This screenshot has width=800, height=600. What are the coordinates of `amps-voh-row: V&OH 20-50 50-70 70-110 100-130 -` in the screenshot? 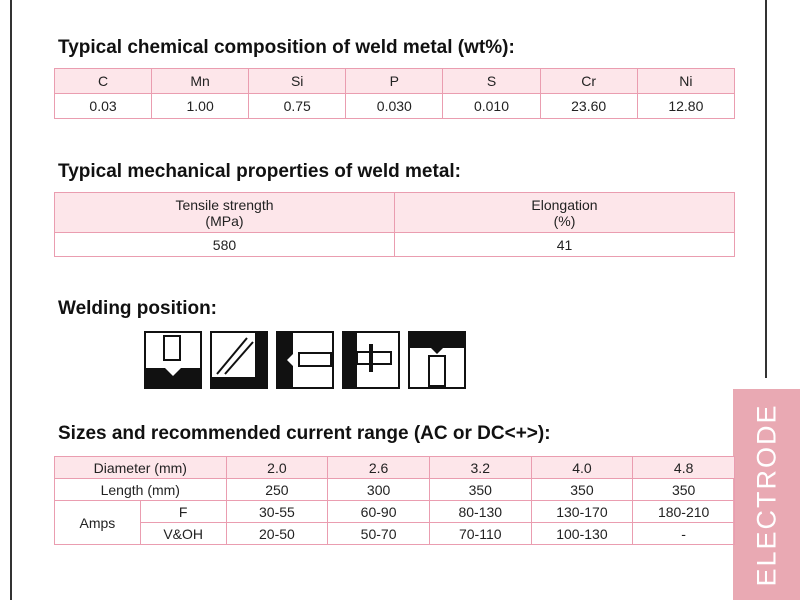 It's located at (395, 533).